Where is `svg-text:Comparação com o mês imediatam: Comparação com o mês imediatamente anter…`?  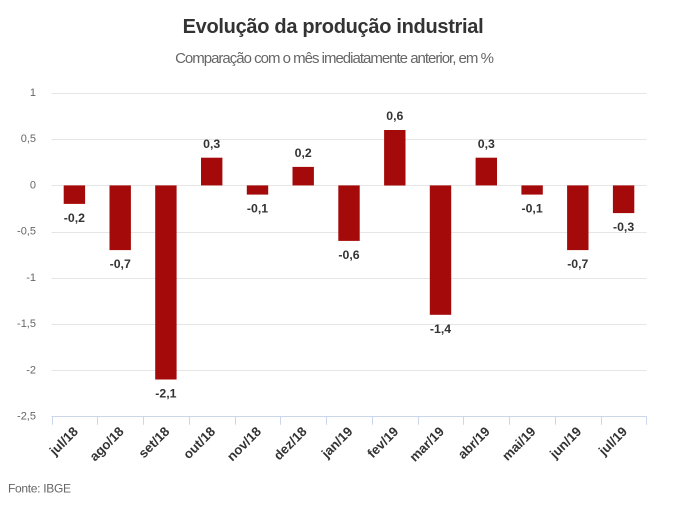 svg-text:Comparação com o mês imediatam: Comparação com o mês imediatamente anter… is located at coordinates (334, 58).